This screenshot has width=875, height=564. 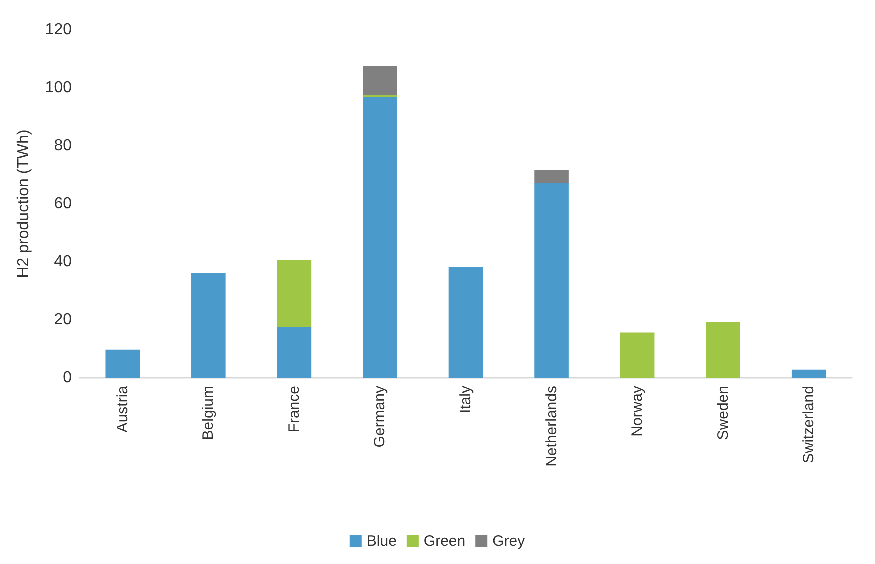 I want to click on y-tick-label: 0, so click(x=67, y=378).